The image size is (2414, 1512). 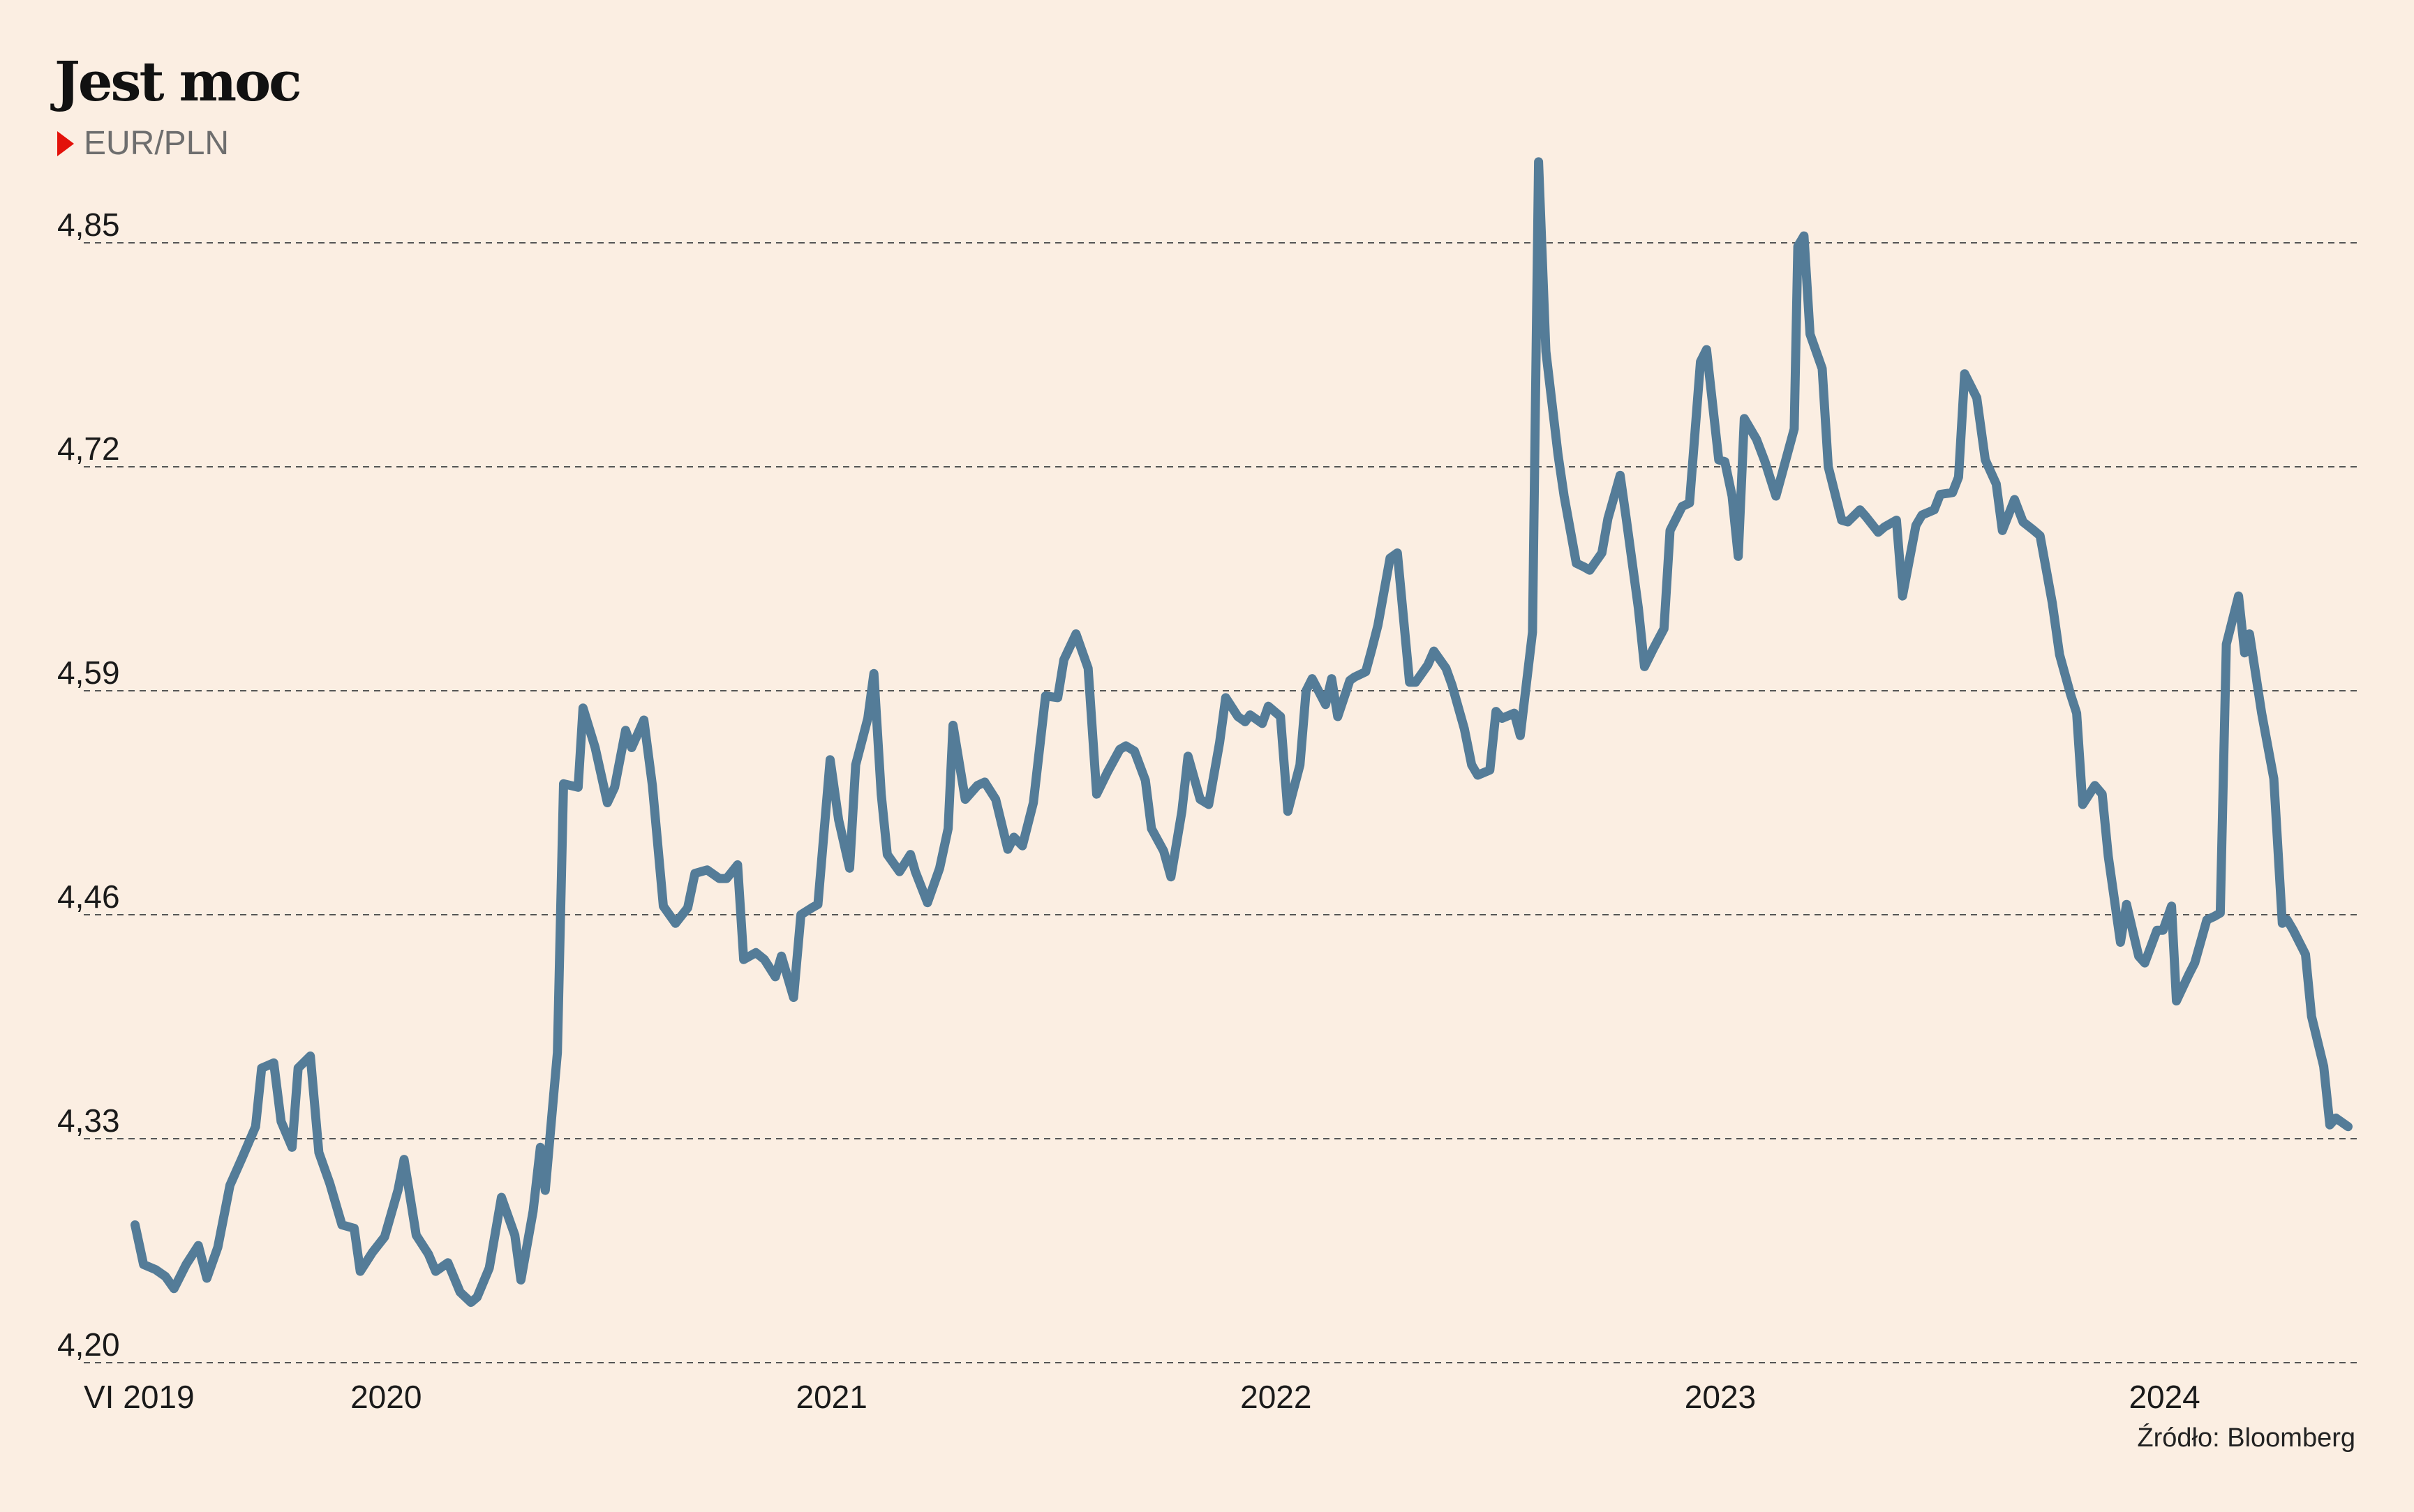 What do you see at coordinates (89, 449) in the screenshot?
I see `y-tick-label: 4,72` at bounding box center [89, 449].